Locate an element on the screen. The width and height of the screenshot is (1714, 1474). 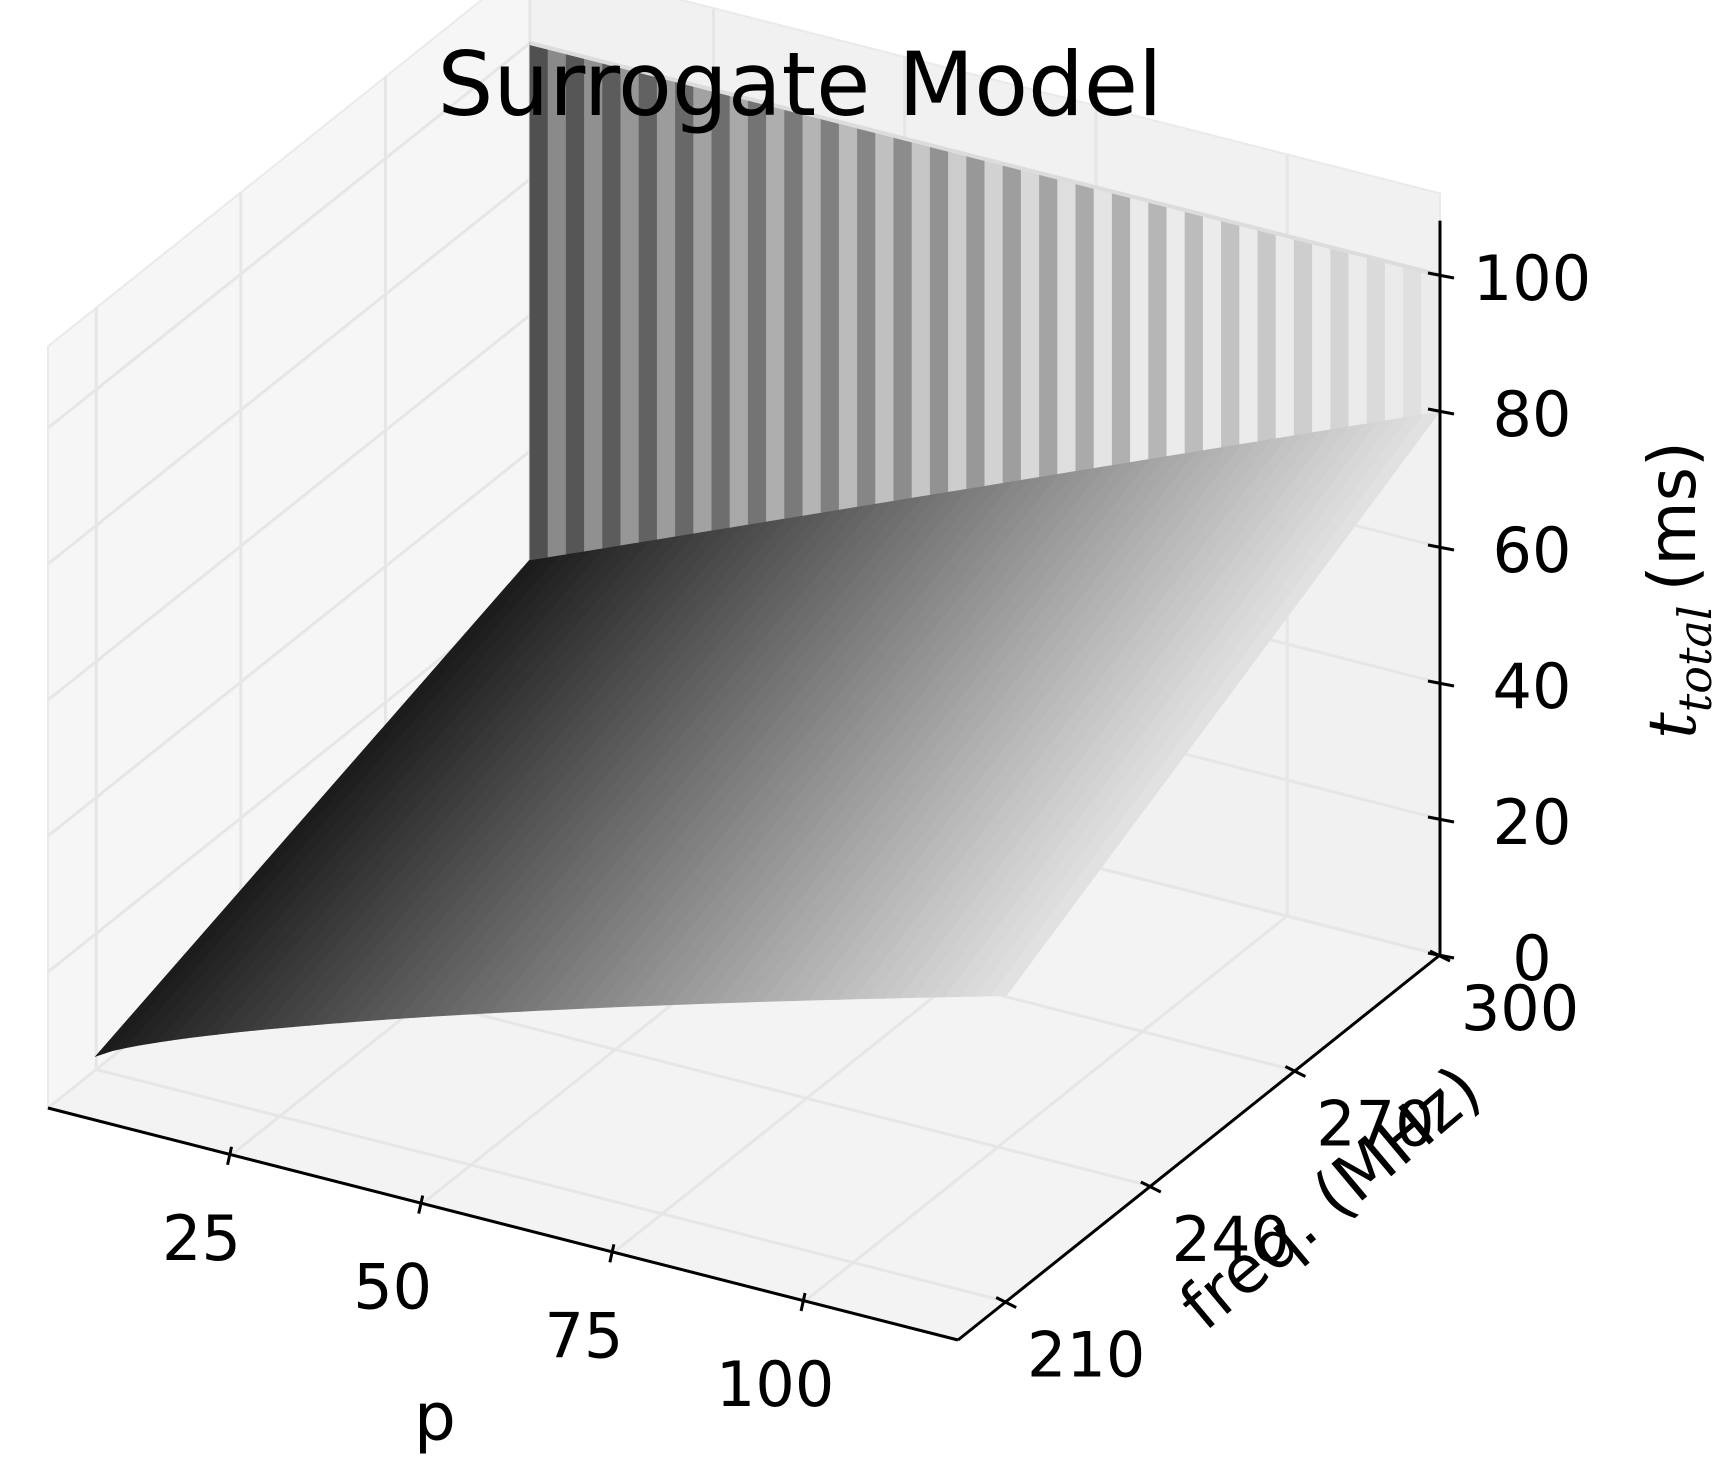
y-tick-label: 240 is located at coordinates (1231, 1239).